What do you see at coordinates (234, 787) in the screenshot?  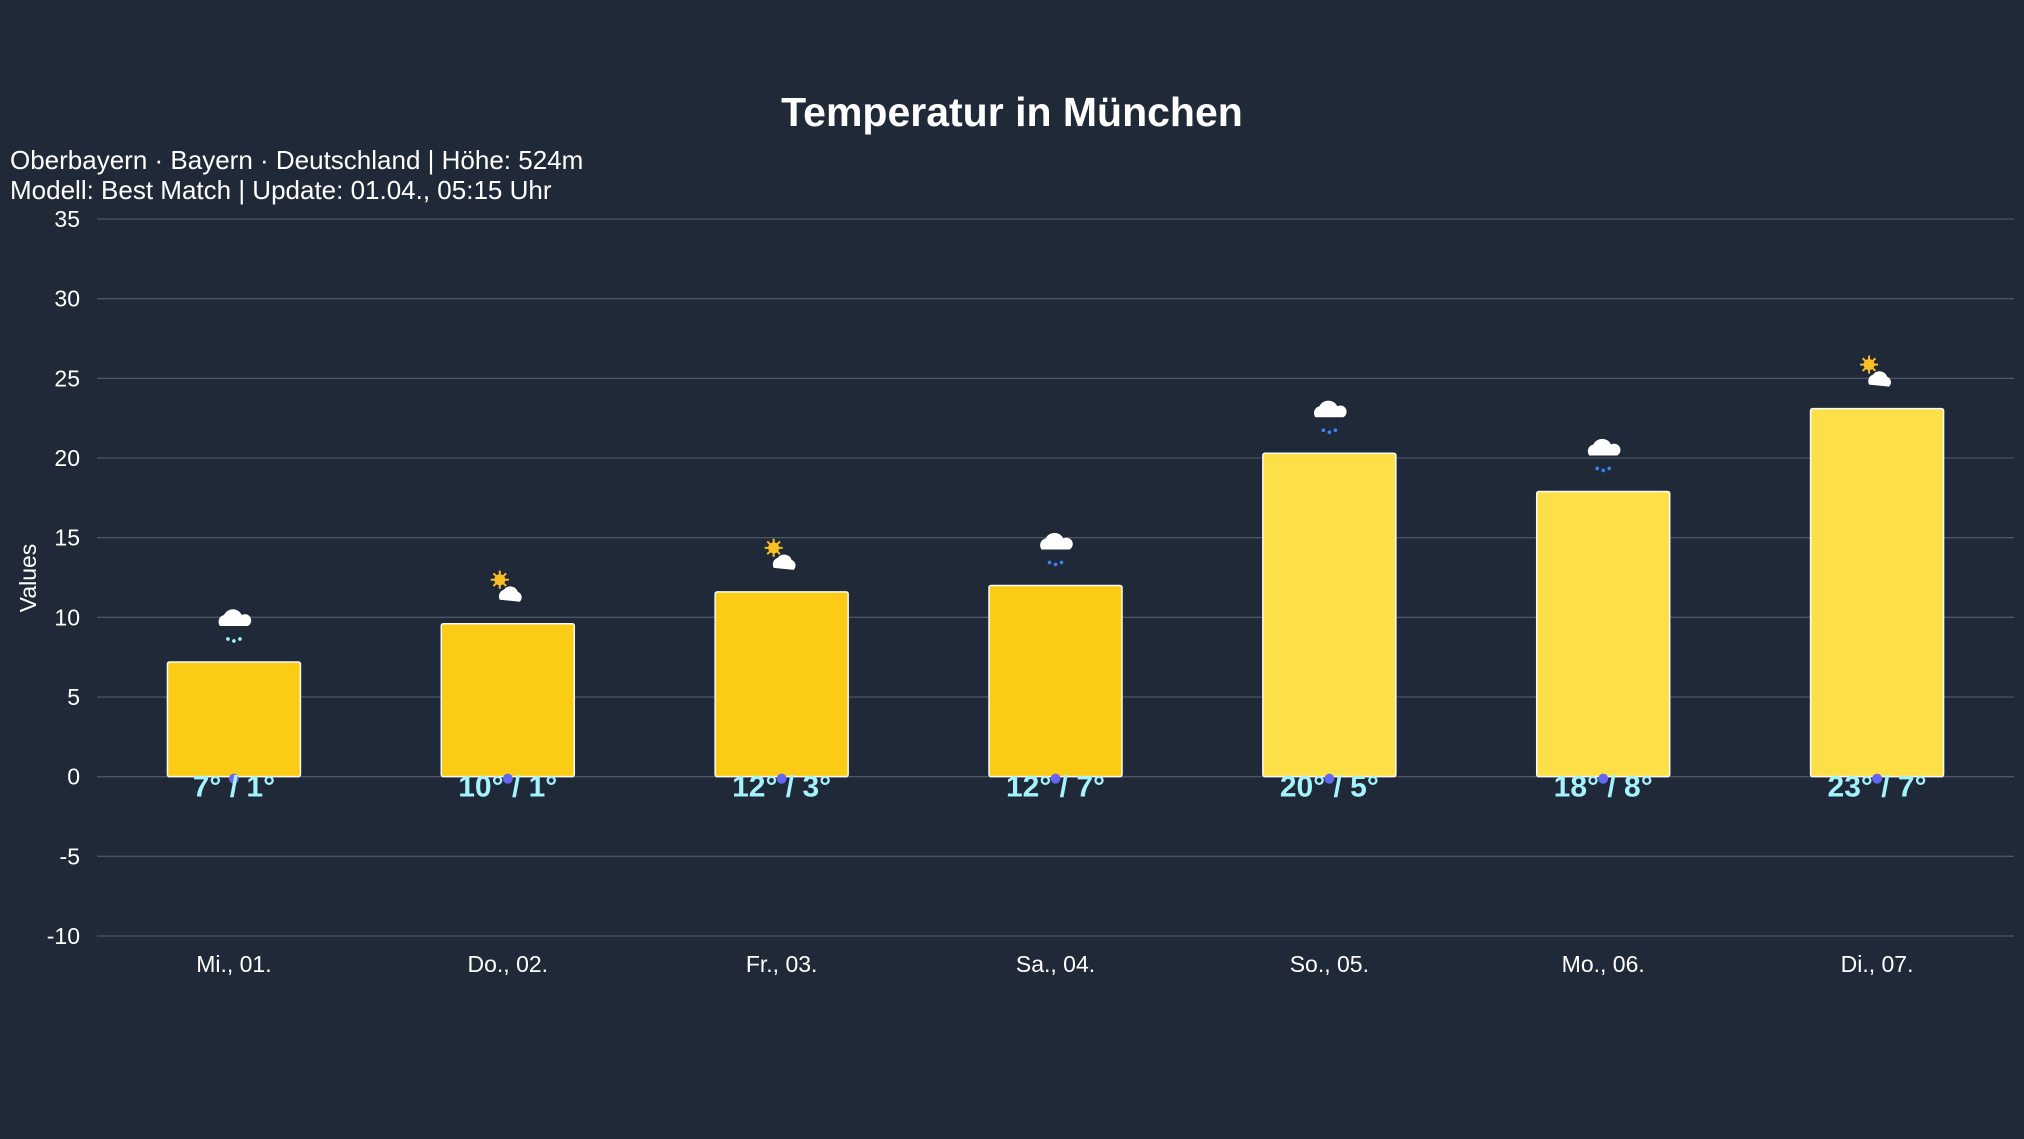 I see `value-label: 7° / 1°` at bounding box center [234, 787].